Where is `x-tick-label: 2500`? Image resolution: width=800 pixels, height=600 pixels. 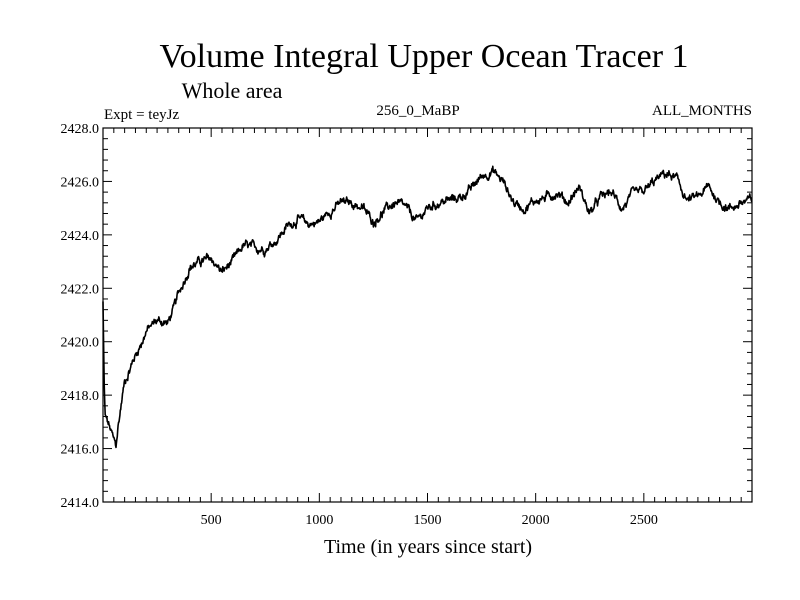
x-tick-label: 2500 is located at coordinates (644, 520).